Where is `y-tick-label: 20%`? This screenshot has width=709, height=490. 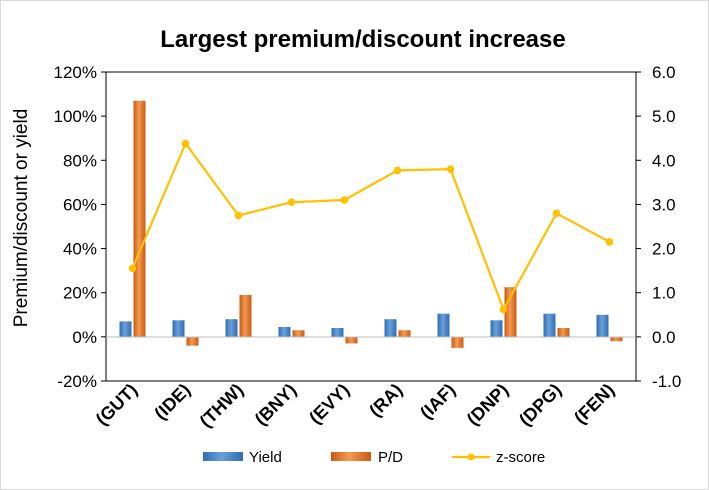
y-tick-label: 20% is located at coordinates (80, 293).